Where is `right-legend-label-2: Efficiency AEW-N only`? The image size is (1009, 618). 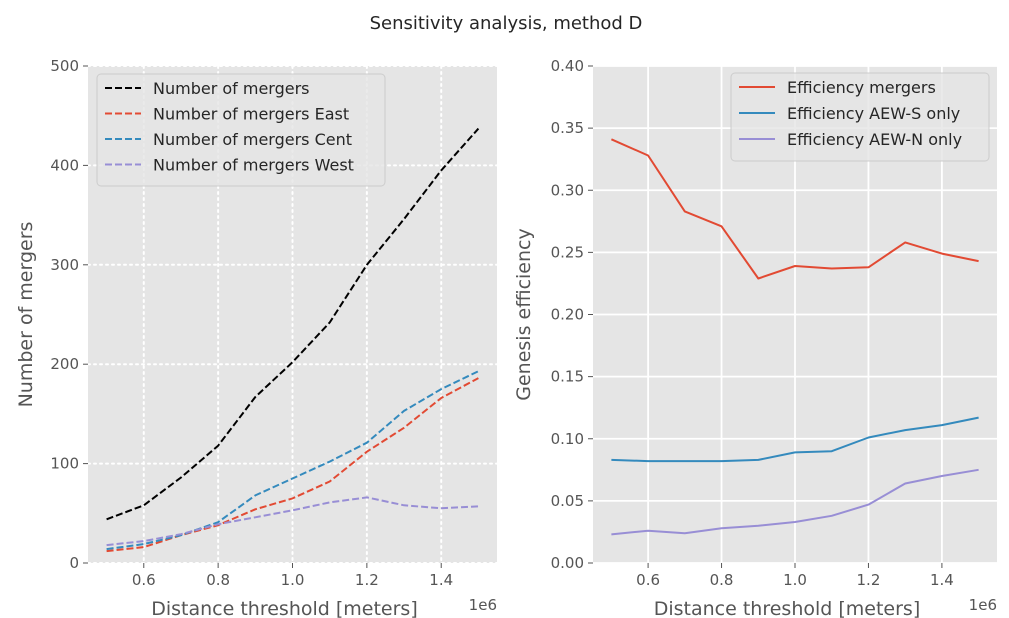 right-legend-label-2: Efficiency AEW-N only is located at coordinates (874, 139).